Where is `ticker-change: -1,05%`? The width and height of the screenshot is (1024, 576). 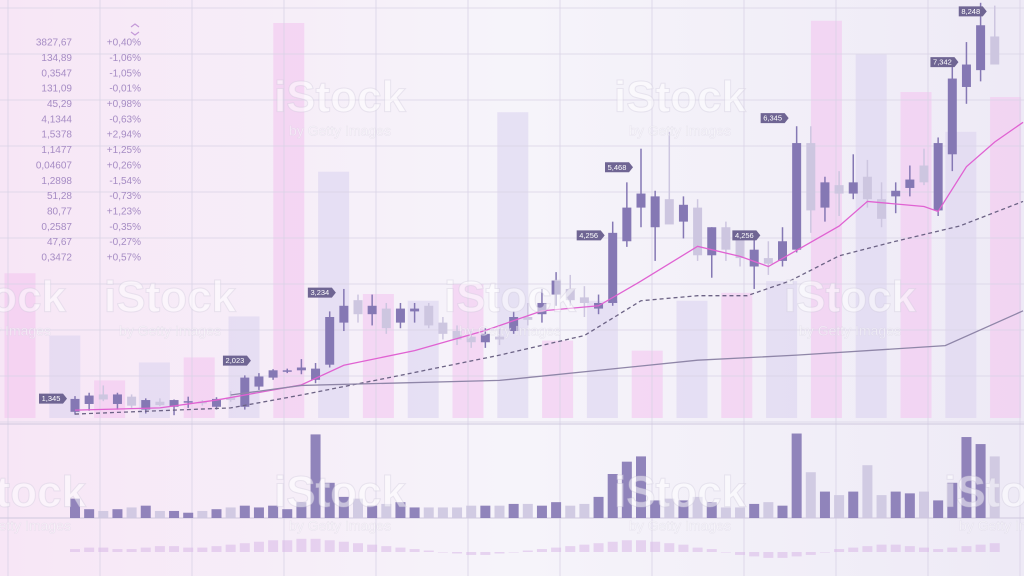 ticker-change: -1,05% is located at coordinates (125, 73).